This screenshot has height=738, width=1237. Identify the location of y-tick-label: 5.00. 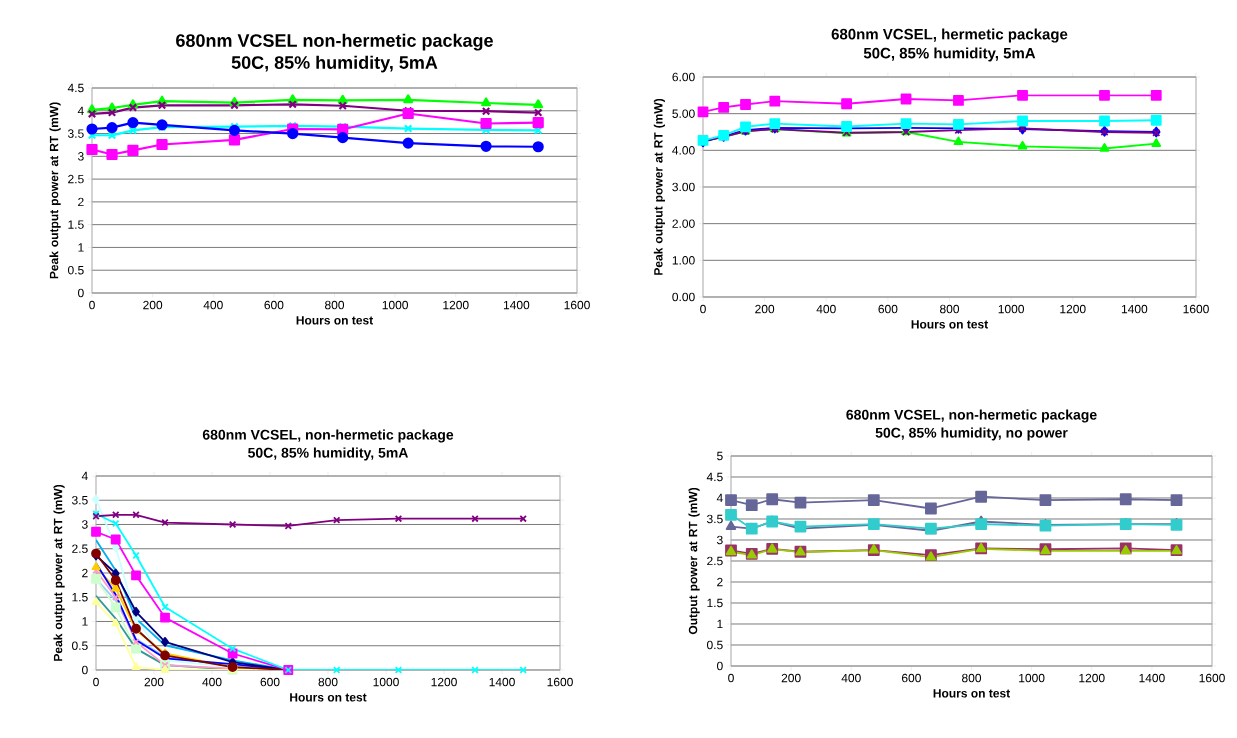
(683, 113).